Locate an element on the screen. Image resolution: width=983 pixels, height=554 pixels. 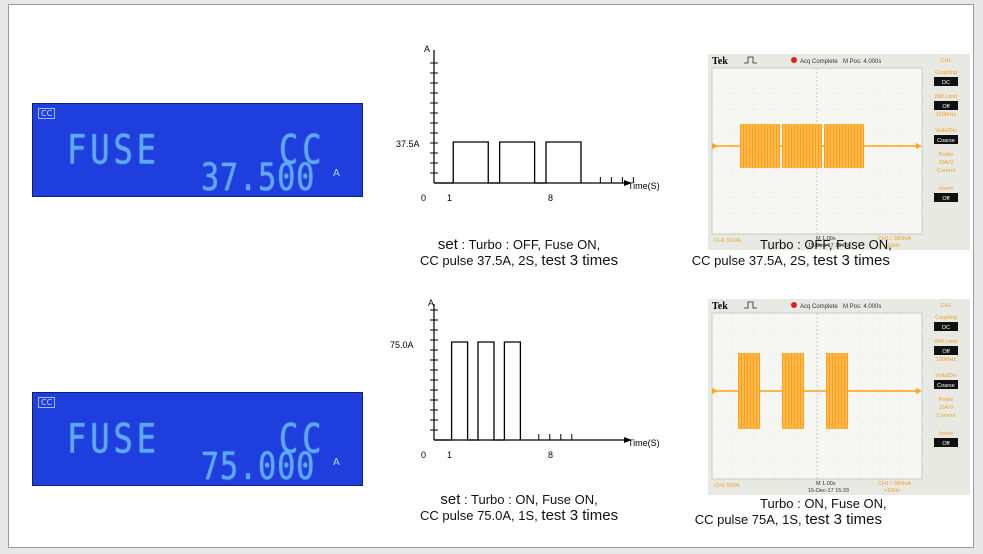
caption-line-2: CC pulse 75A, 1S, test 3 times is located at coordinates (788, 520).